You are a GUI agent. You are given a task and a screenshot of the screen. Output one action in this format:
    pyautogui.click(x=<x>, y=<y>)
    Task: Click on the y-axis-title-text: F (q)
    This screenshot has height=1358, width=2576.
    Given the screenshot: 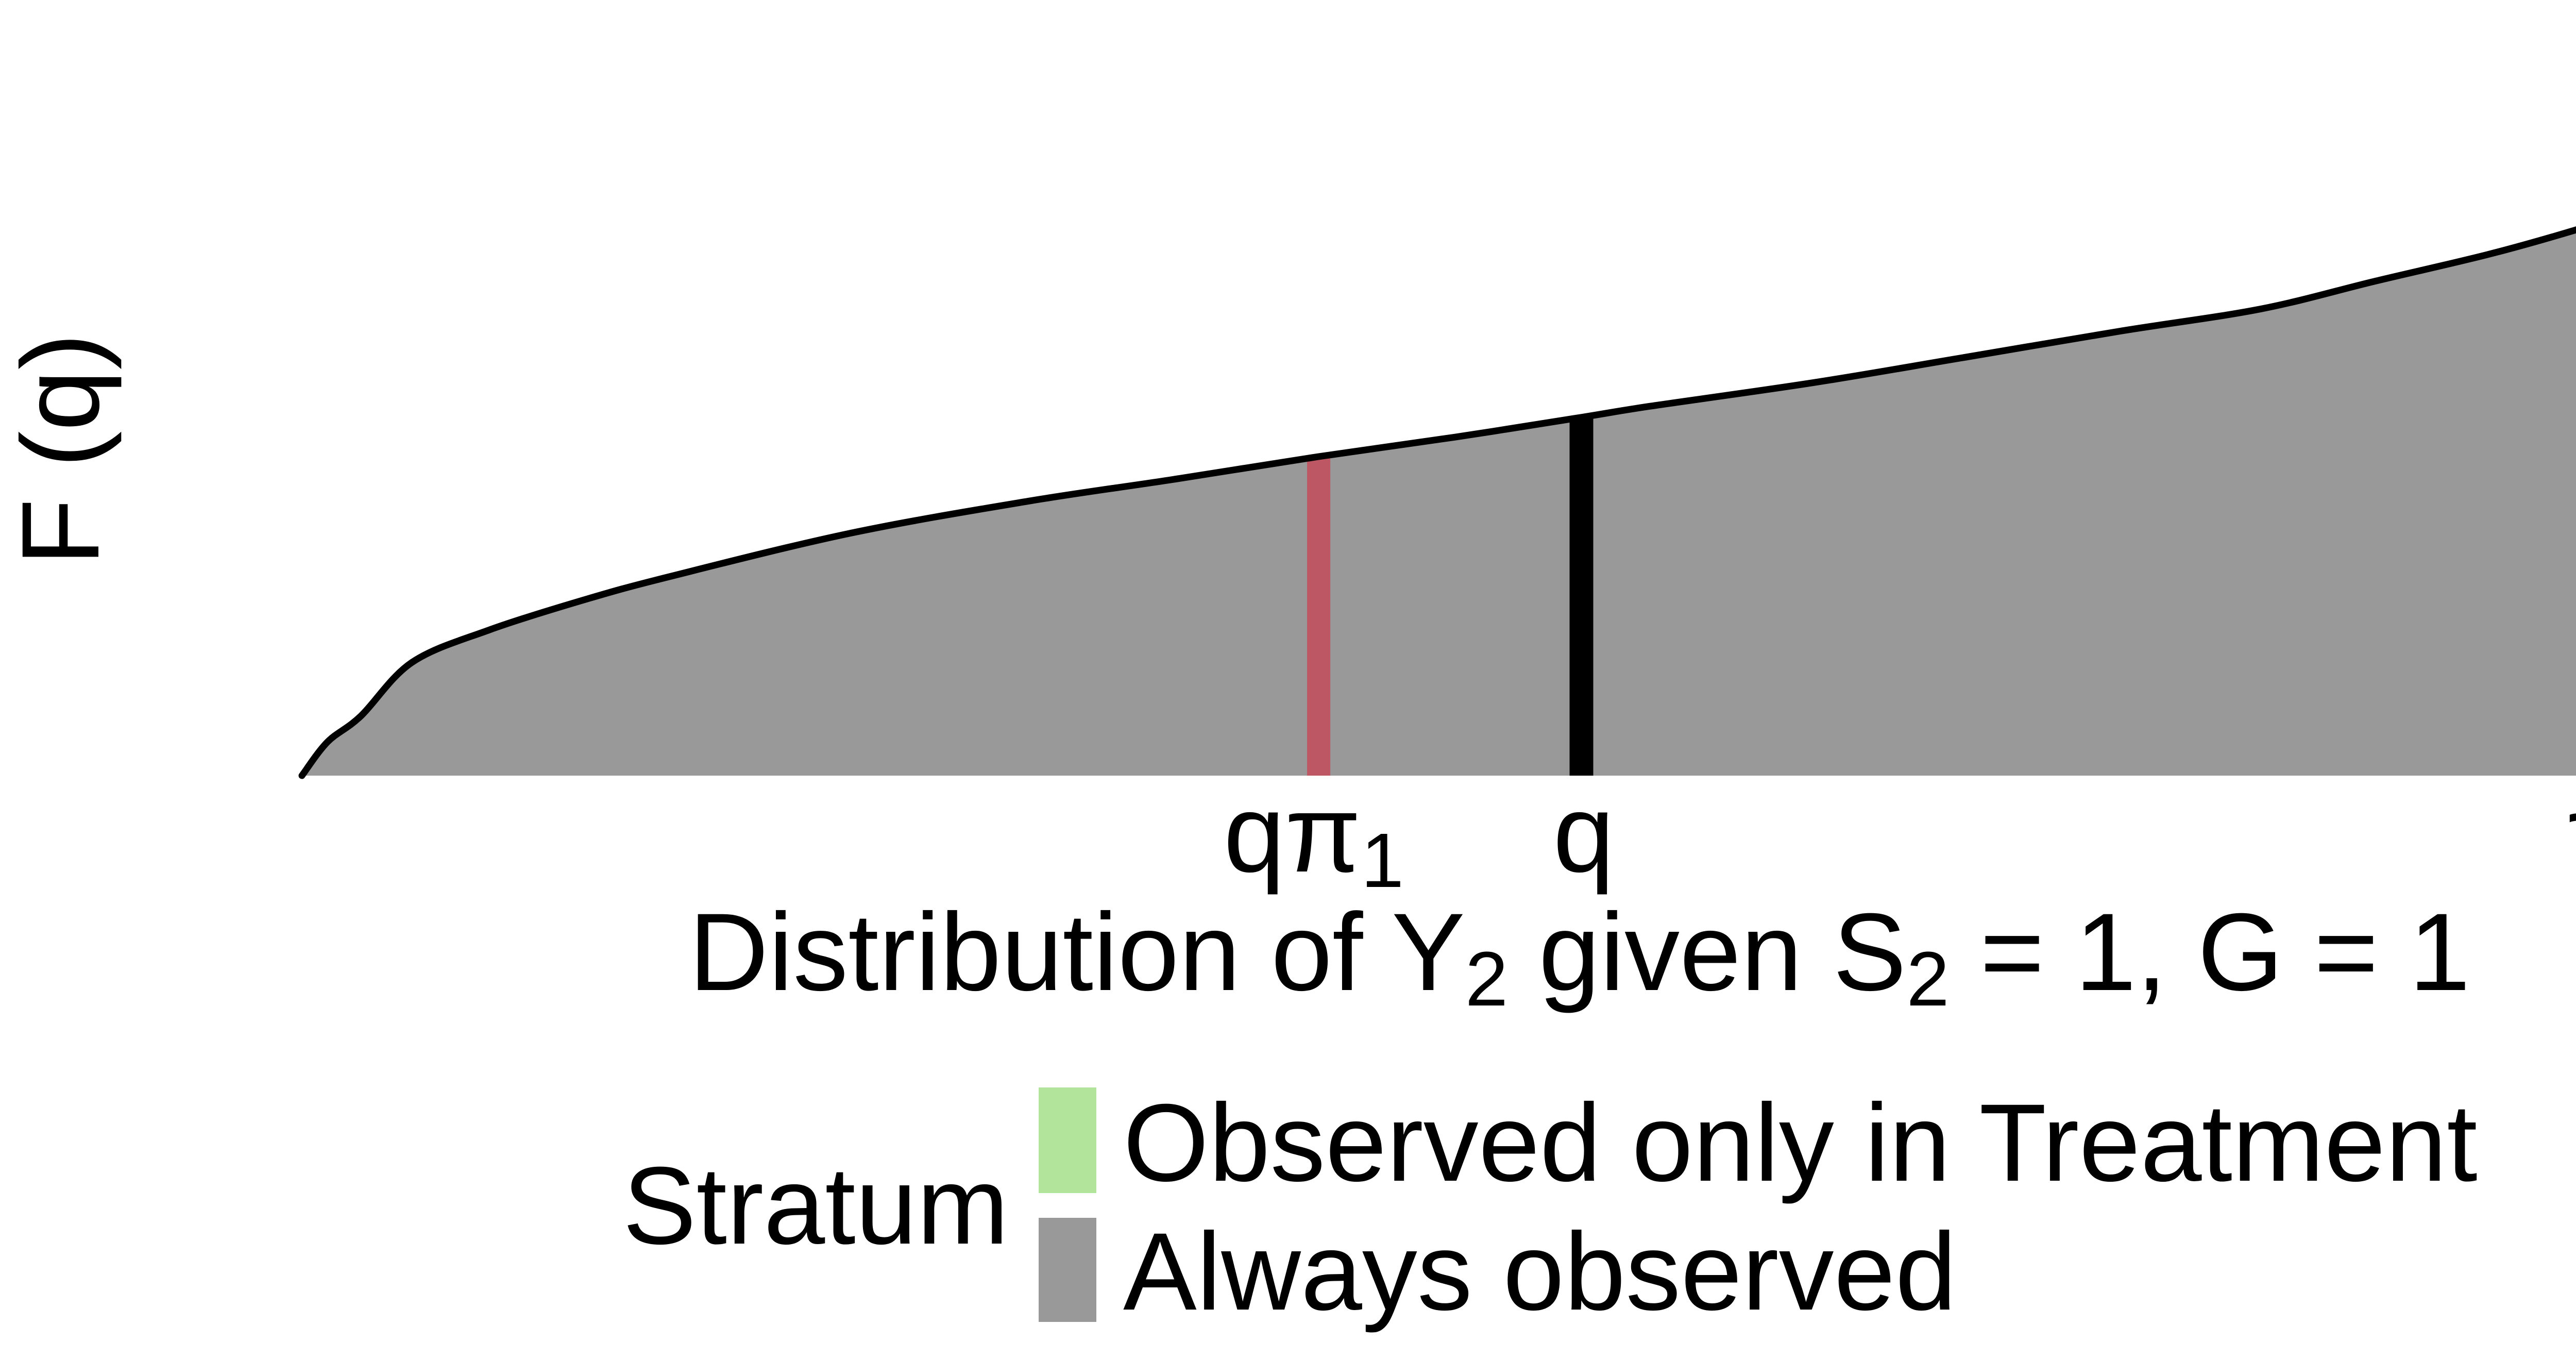 What is the action you would take?
    pyautogui.click(x=61, y=449)
    